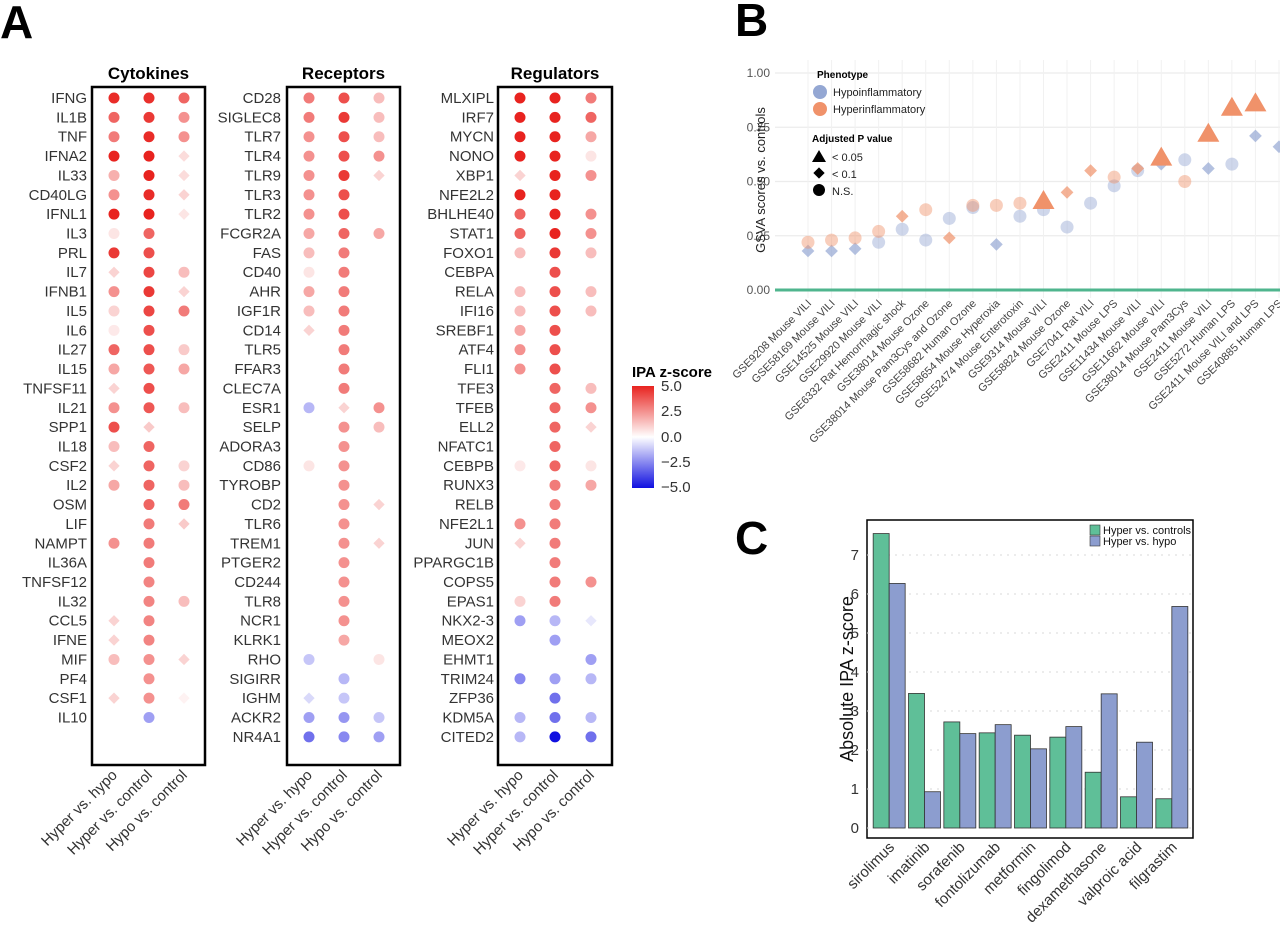 The width and height of the screenshot is (1280, 930). Describe the element at coordinates (475, 175) in the screenshot. I see `row-label-xbp1: XBP1` at that location.